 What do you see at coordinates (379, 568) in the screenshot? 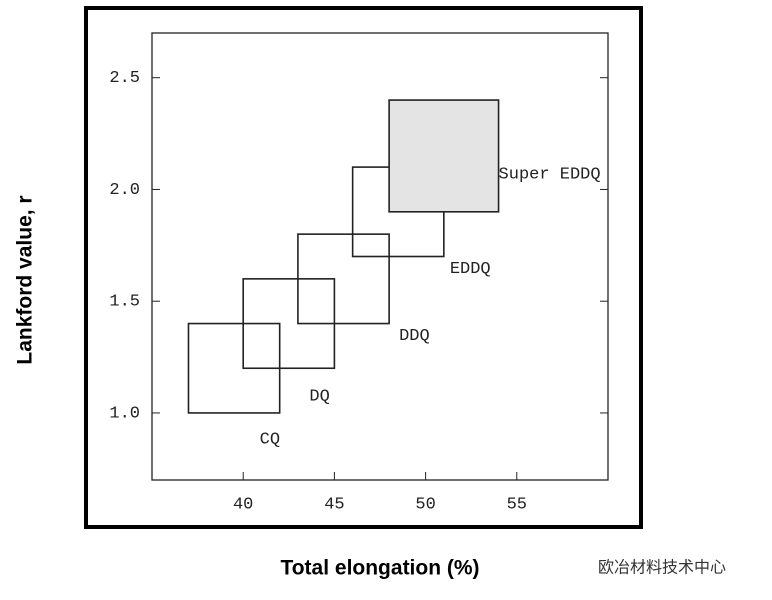
I see `x-axis-title: Total elongation (%)` at bounding box center [379, 568].